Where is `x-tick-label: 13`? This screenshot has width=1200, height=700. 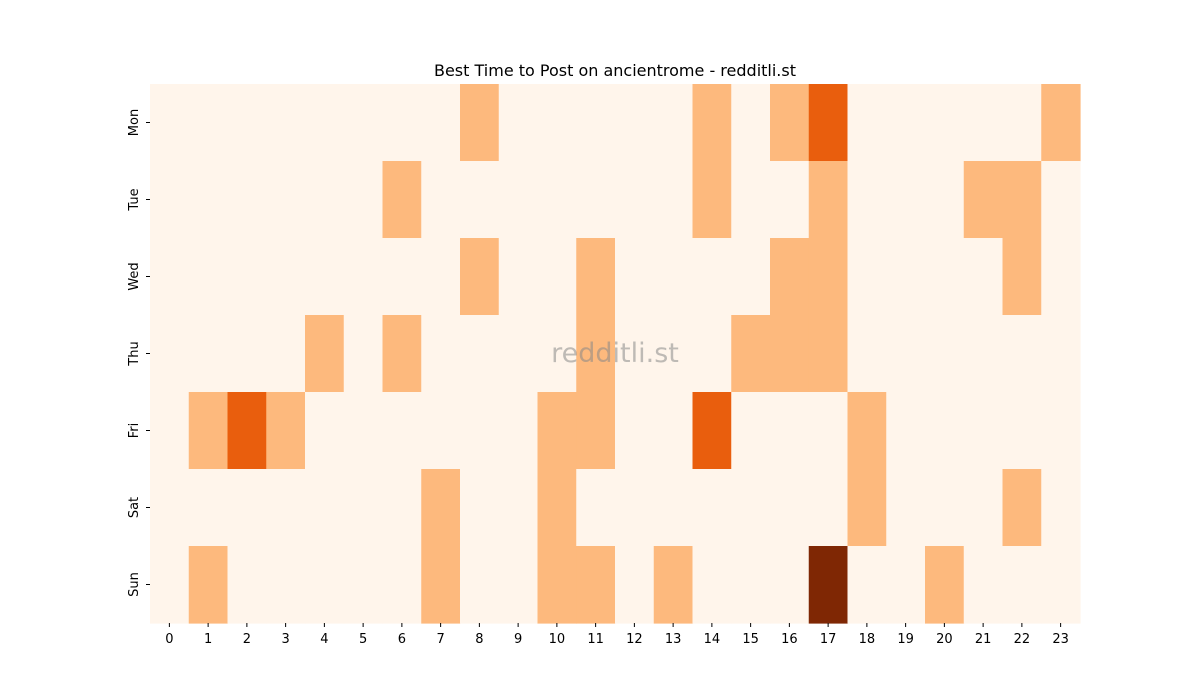
x-tick-label: 13 is located at coordinates (673, 639).